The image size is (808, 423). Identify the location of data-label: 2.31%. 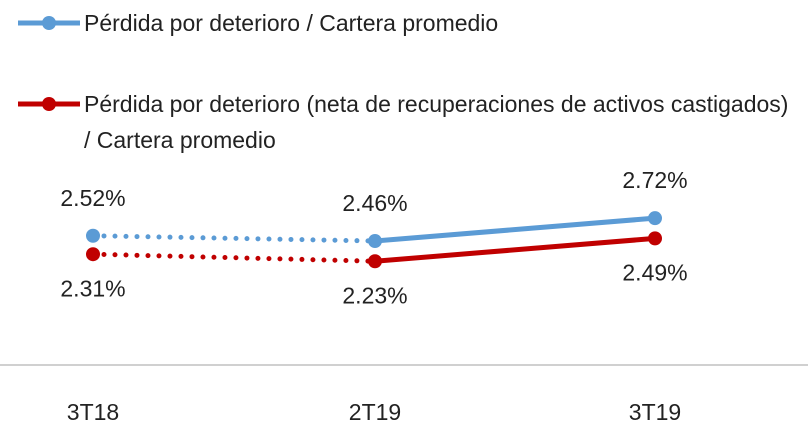
(92, 288).